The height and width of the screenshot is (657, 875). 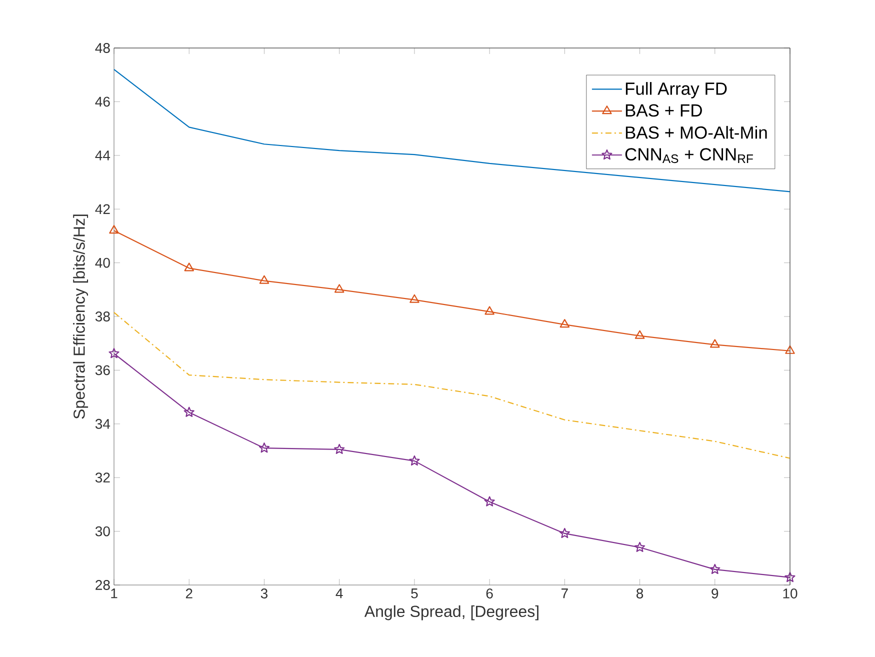 What do you see at coordinates (102, 101) in the screenshot?
I see `y-tick-label: 46` at bounding box center [102, 101].